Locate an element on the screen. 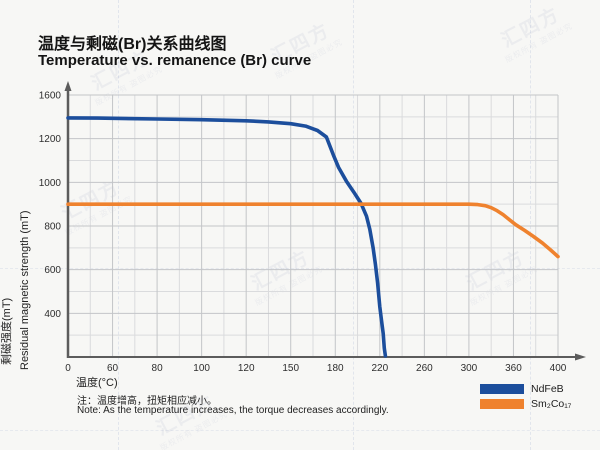 The height and width of the screenshot is (450, 600). x-tick-label: 220 is located at coordinates (379, 368).